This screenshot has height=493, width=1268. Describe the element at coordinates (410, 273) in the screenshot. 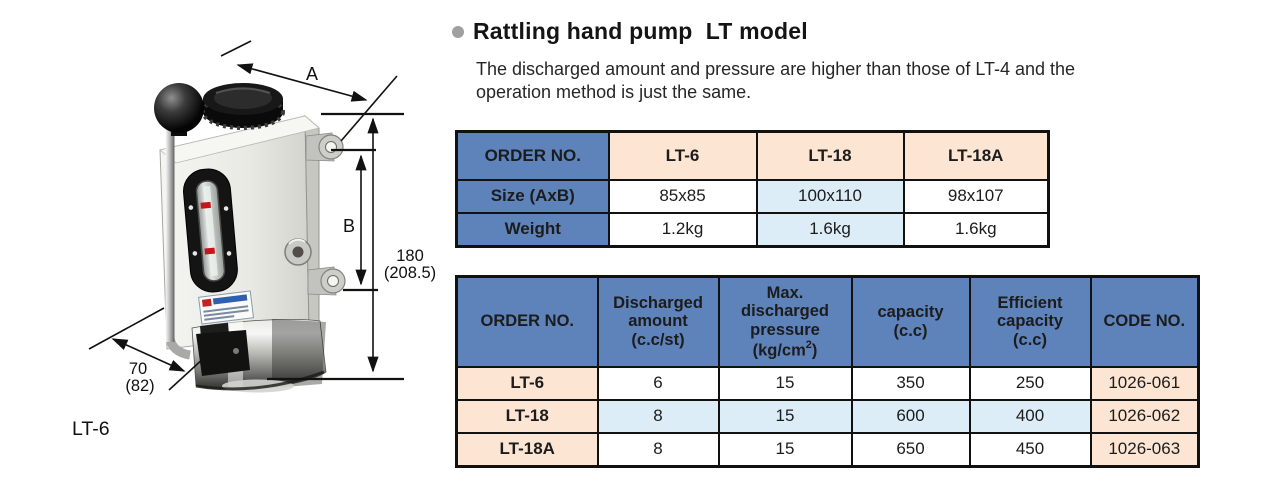

I see `dim-height-alt-label: (208.5)` at that location.